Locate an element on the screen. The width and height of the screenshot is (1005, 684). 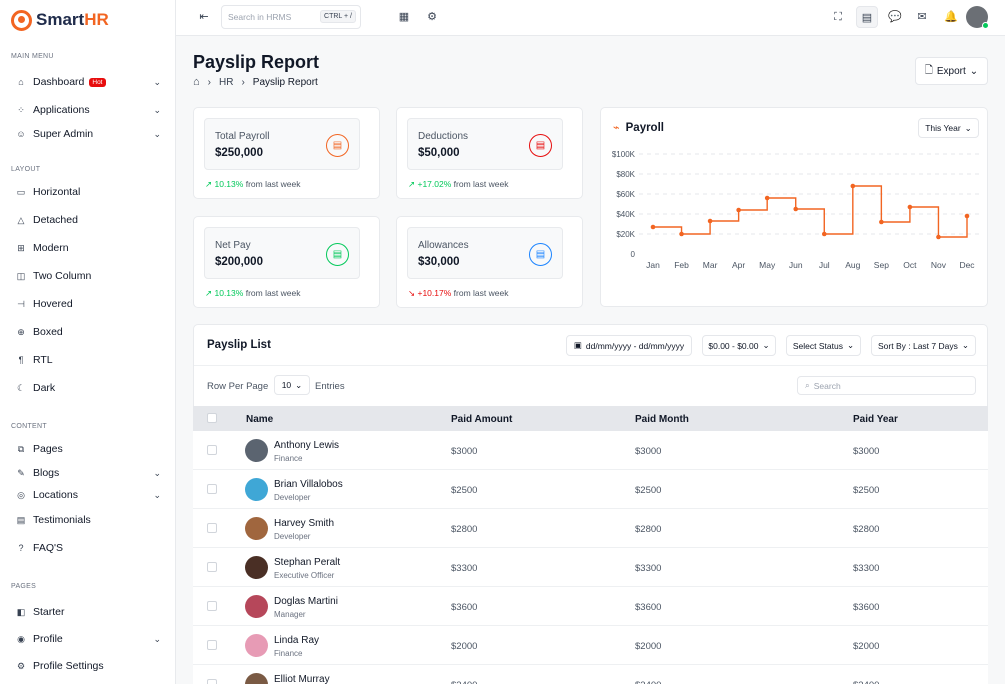
employee-name: Stephan Peralt is located at coordinates (307, 562).